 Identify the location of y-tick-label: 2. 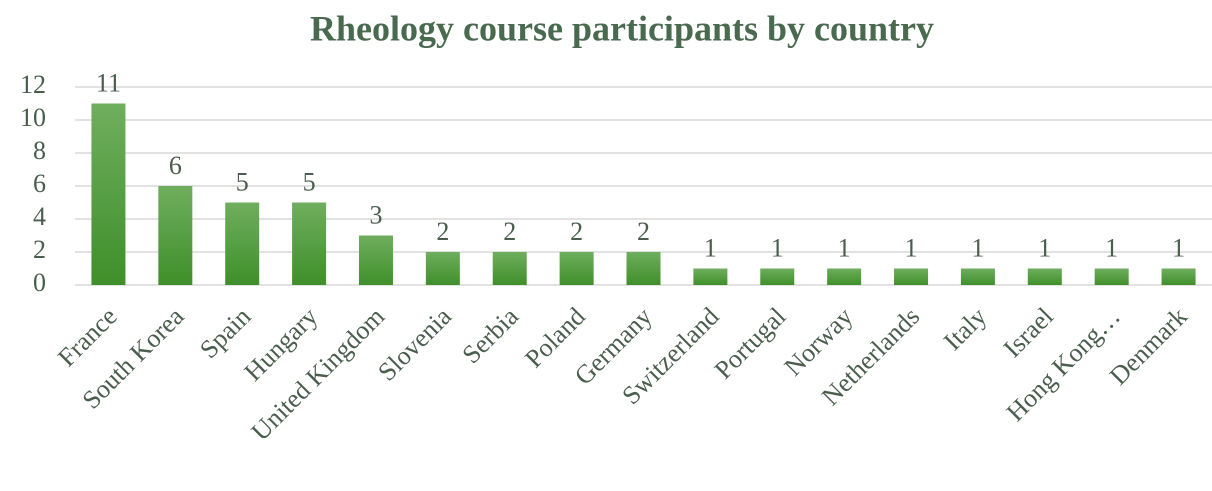
(39, 249).